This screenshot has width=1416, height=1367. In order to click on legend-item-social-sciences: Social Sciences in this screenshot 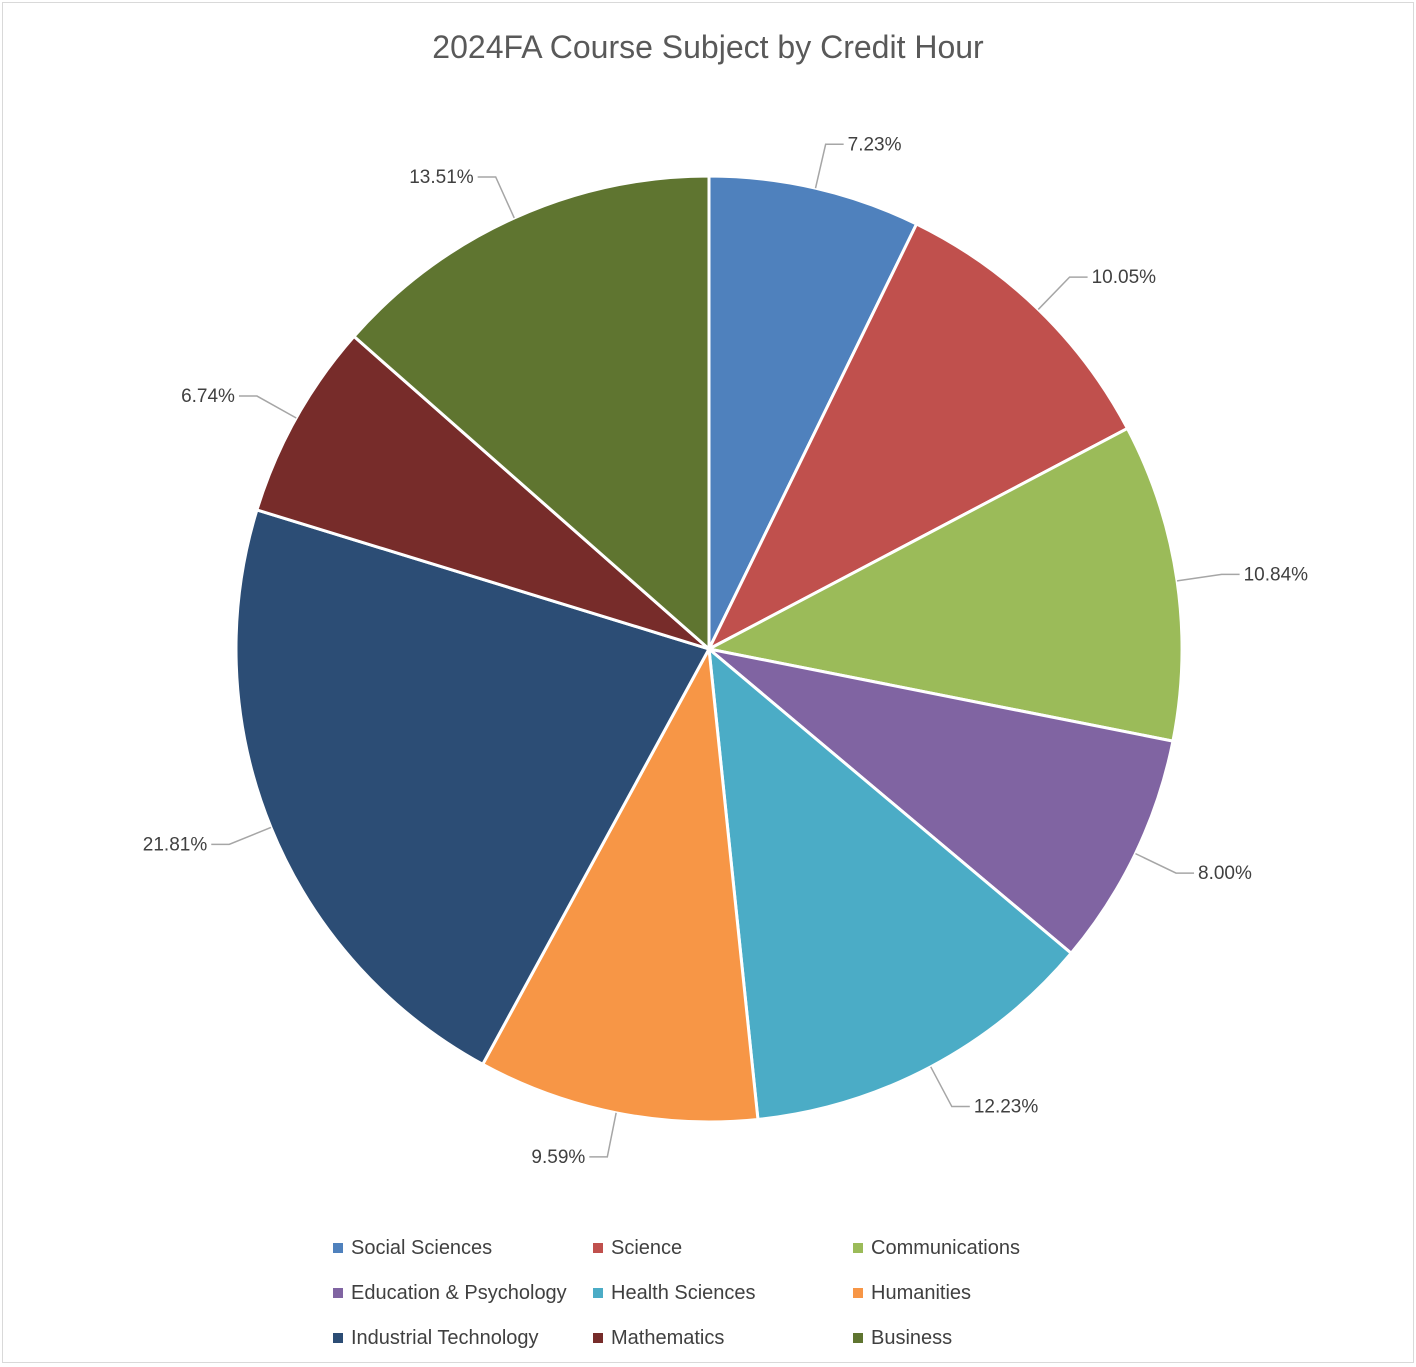, I will do `click(463, 1248)`.